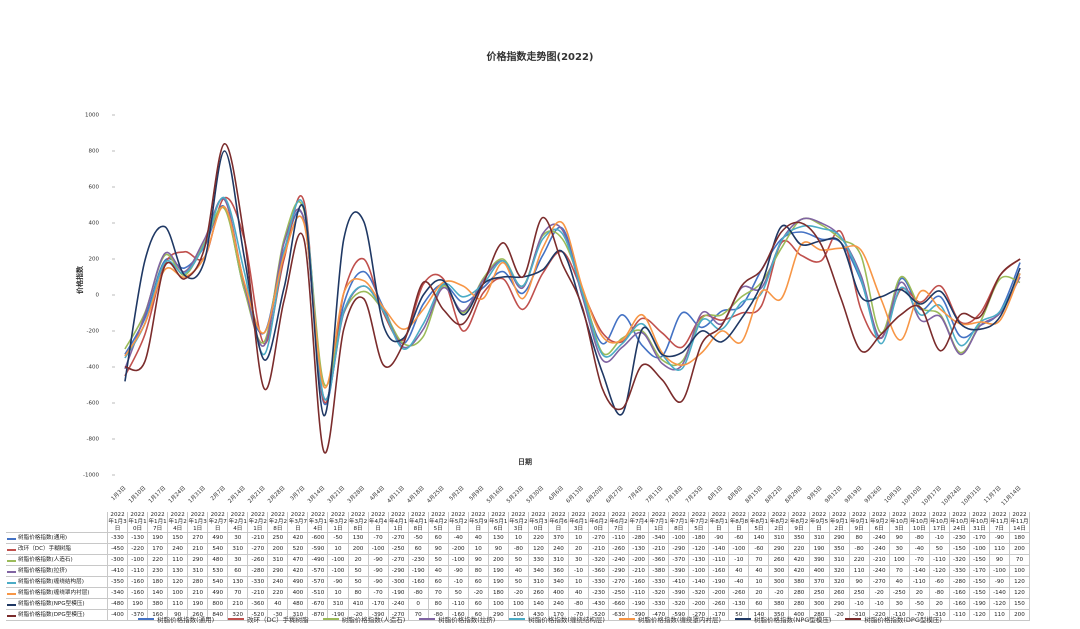  What do you see at coordinates (979, 522) in the screenshot?
I see `table-header: 2022年10月31日` at bounding box center [979, 522].